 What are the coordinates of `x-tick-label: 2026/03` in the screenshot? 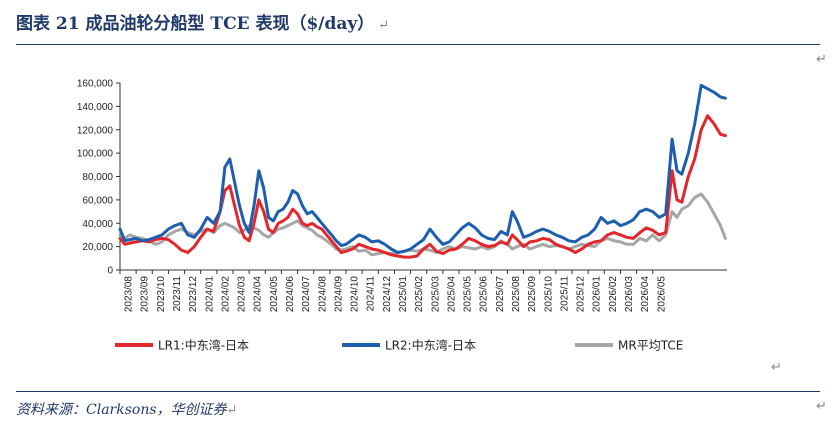 It's located at (629, 294).